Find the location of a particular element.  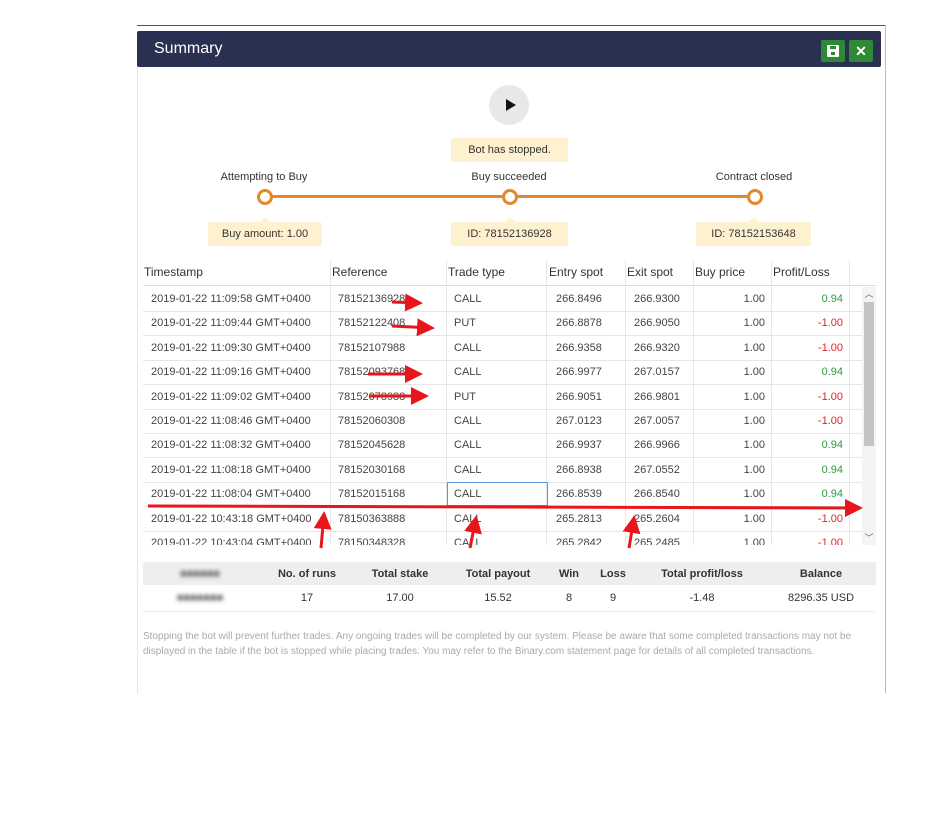

scroll-down-icon: ﹀ is located at coordinates (869, 538).